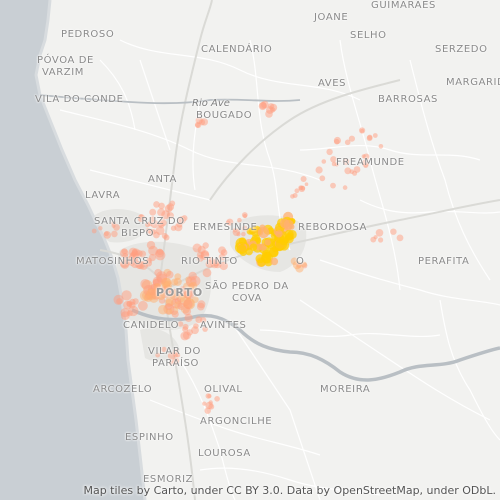  I want to click on place-label-margaride: MARGARIDE, so click(473, 82).